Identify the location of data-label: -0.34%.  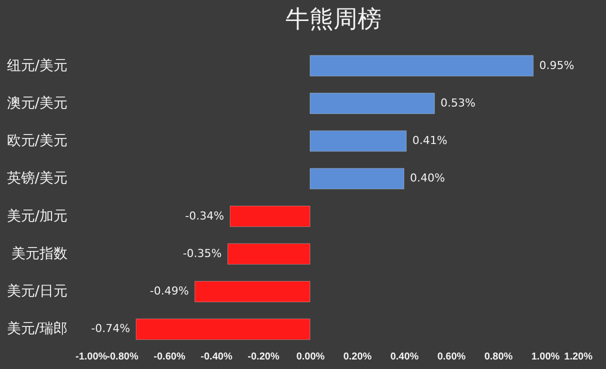
(204, 215).